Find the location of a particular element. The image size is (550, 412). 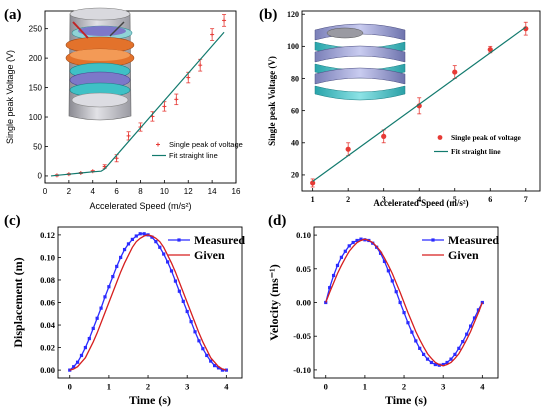

y-tick-label: 0.04 is located at coordinates (48, 325).